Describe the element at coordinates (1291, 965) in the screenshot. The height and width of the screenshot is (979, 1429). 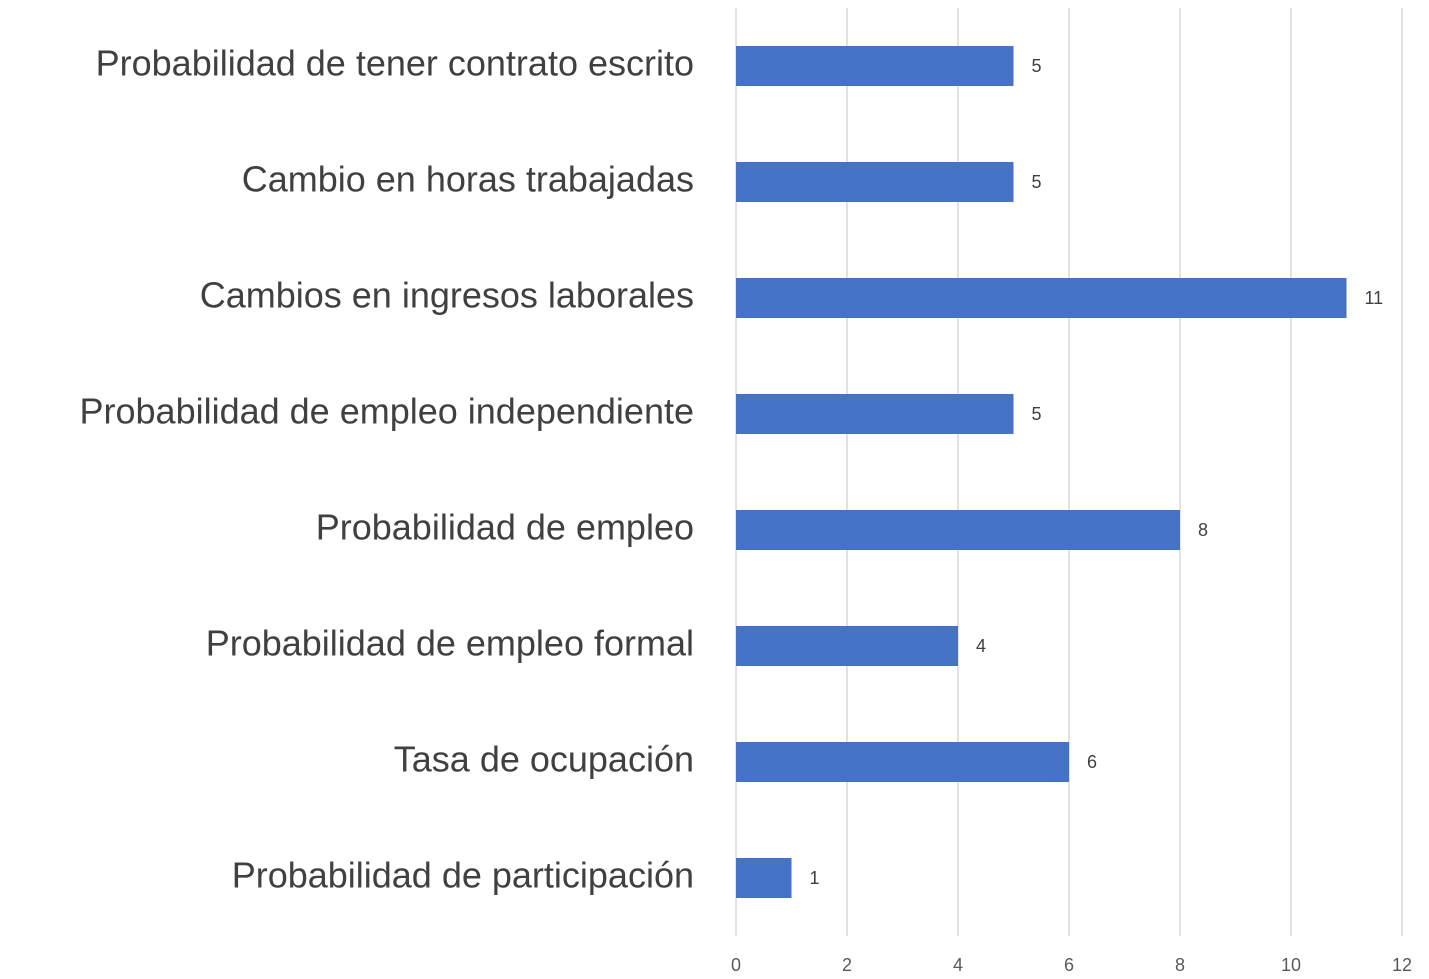
I see `x-tick-label: 10` at that location.